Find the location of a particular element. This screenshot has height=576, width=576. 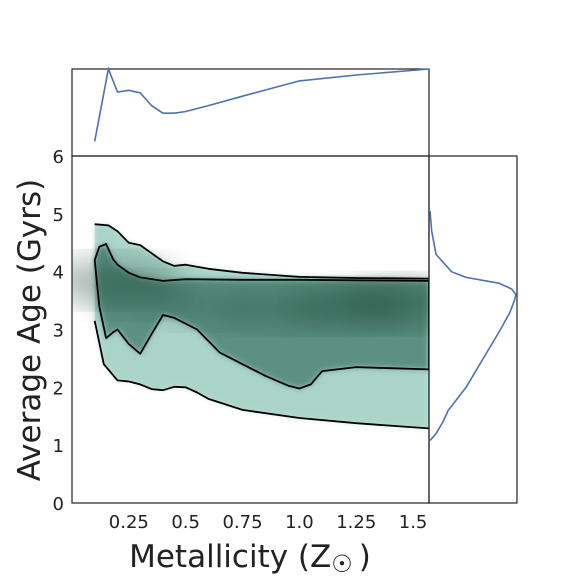

y-tick-label: 4 is located at coordinates (58, 273).